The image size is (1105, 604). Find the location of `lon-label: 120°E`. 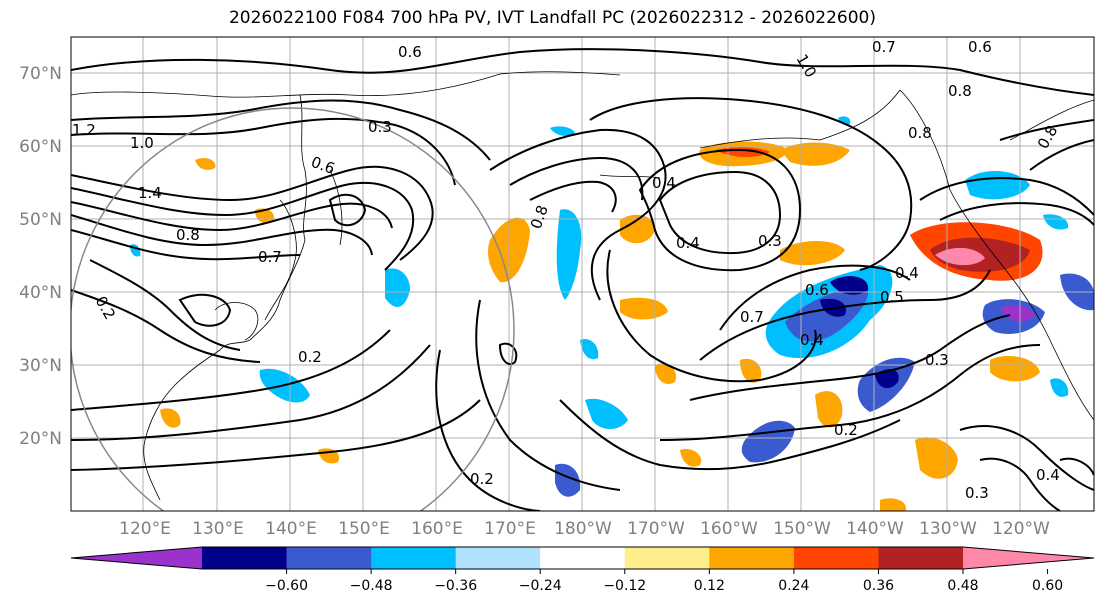

lon-label: 120°E is located at coordinates (145, 529).